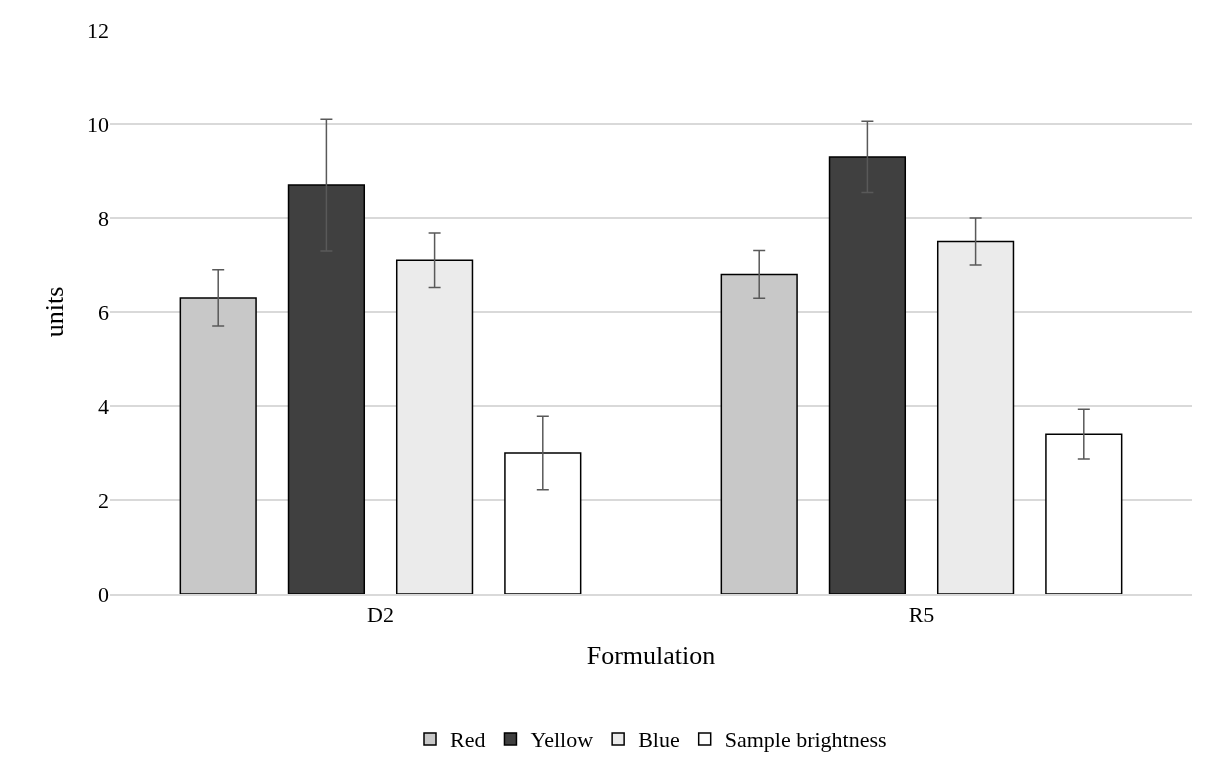 This screenshot has width=1232, height=772. I want to click on legend-label: Red, so click(468, 740).